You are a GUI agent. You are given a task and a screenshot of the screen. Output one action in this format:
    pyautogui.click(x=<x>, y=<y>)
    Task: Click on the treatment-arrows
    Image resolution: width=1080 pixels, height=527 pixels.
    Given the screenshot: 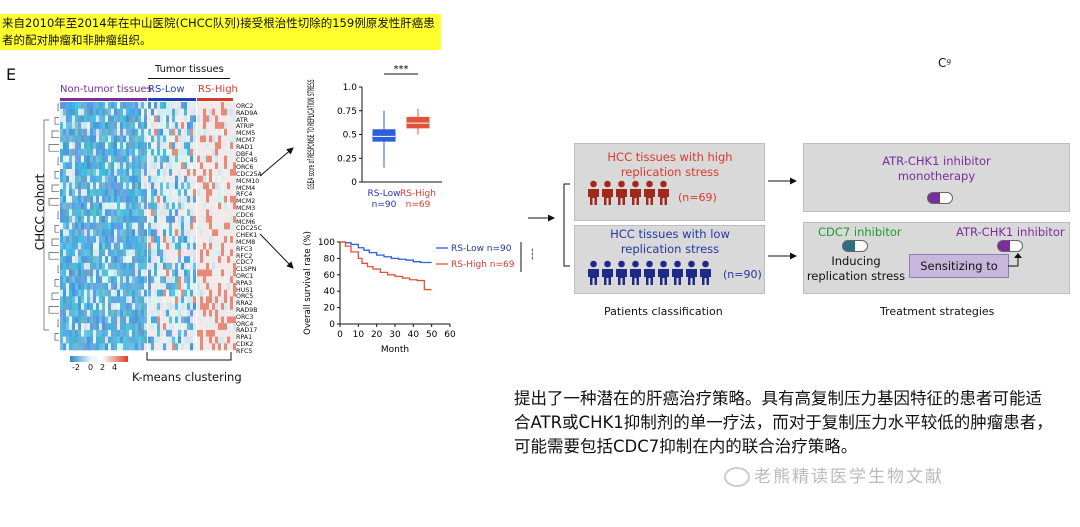 What is the action you would take?
    pyautogui.click(x=782, y=218)
    